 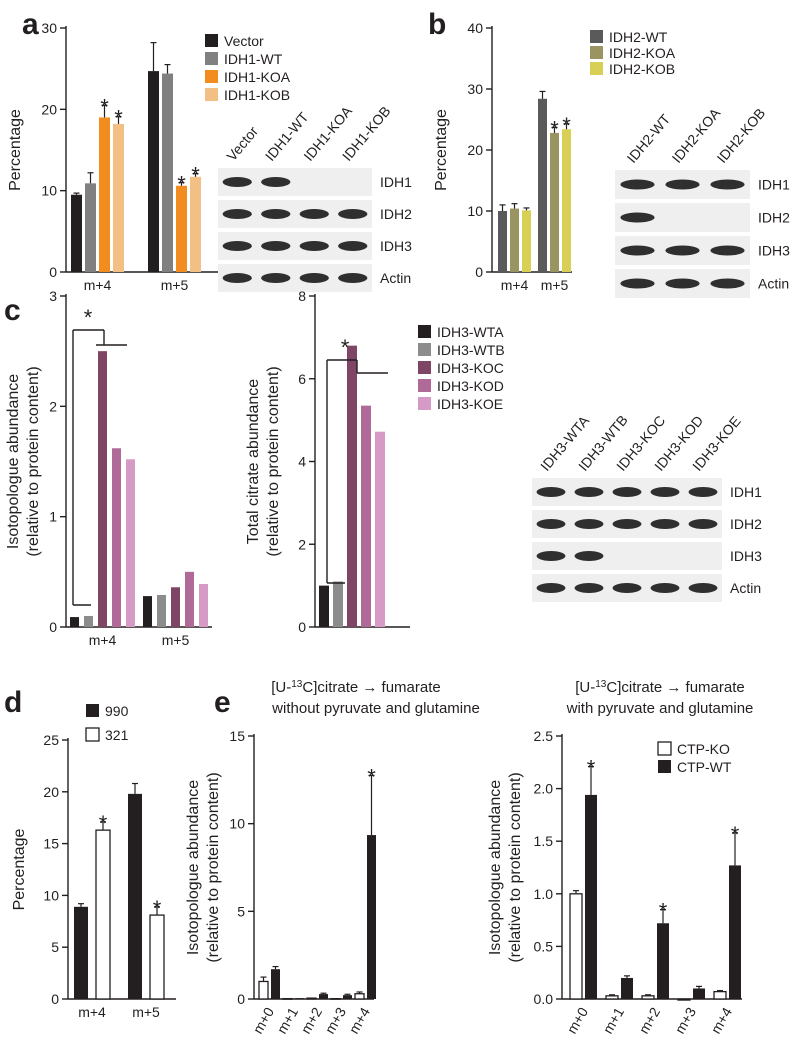 I want to click on c2-ytick-label: 0, so click(x=302, y=627).